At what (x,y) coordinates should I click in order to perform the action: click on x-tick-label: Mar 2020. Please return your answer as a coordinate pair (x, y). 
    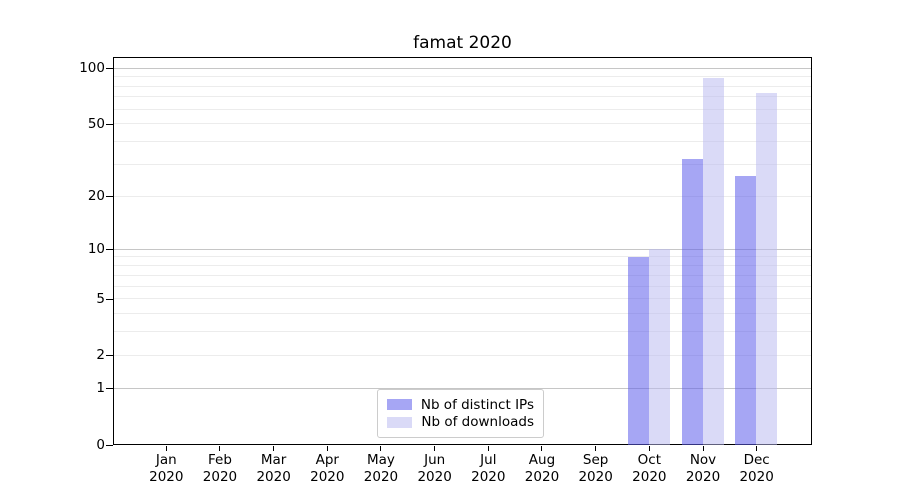
    Looking at the image, I should click on (274, 468).